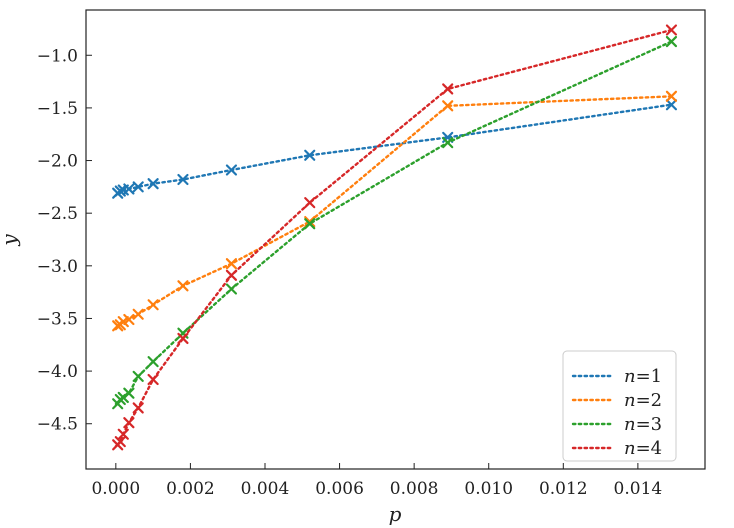  Describe the element at coordinates (57, 267) in the screenshot. I see `y-tick-label: −3.0` at that location.